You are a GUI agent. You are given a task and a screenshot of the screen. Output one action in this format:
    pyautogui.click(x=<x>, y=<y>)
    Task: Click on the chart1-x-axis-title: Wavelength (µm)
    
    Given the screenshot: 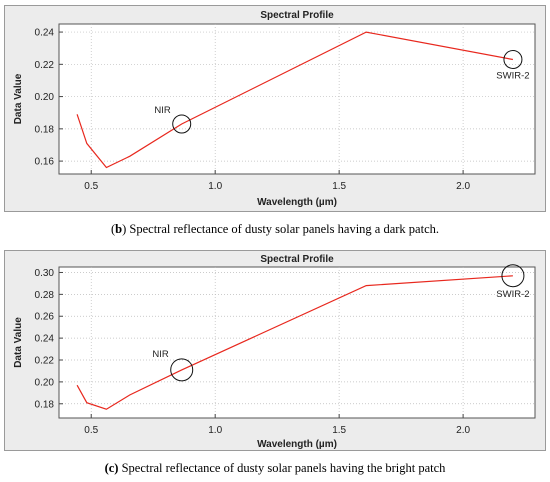 What is the action you would take?
    pyautogui.click(x=297, y=202)
    